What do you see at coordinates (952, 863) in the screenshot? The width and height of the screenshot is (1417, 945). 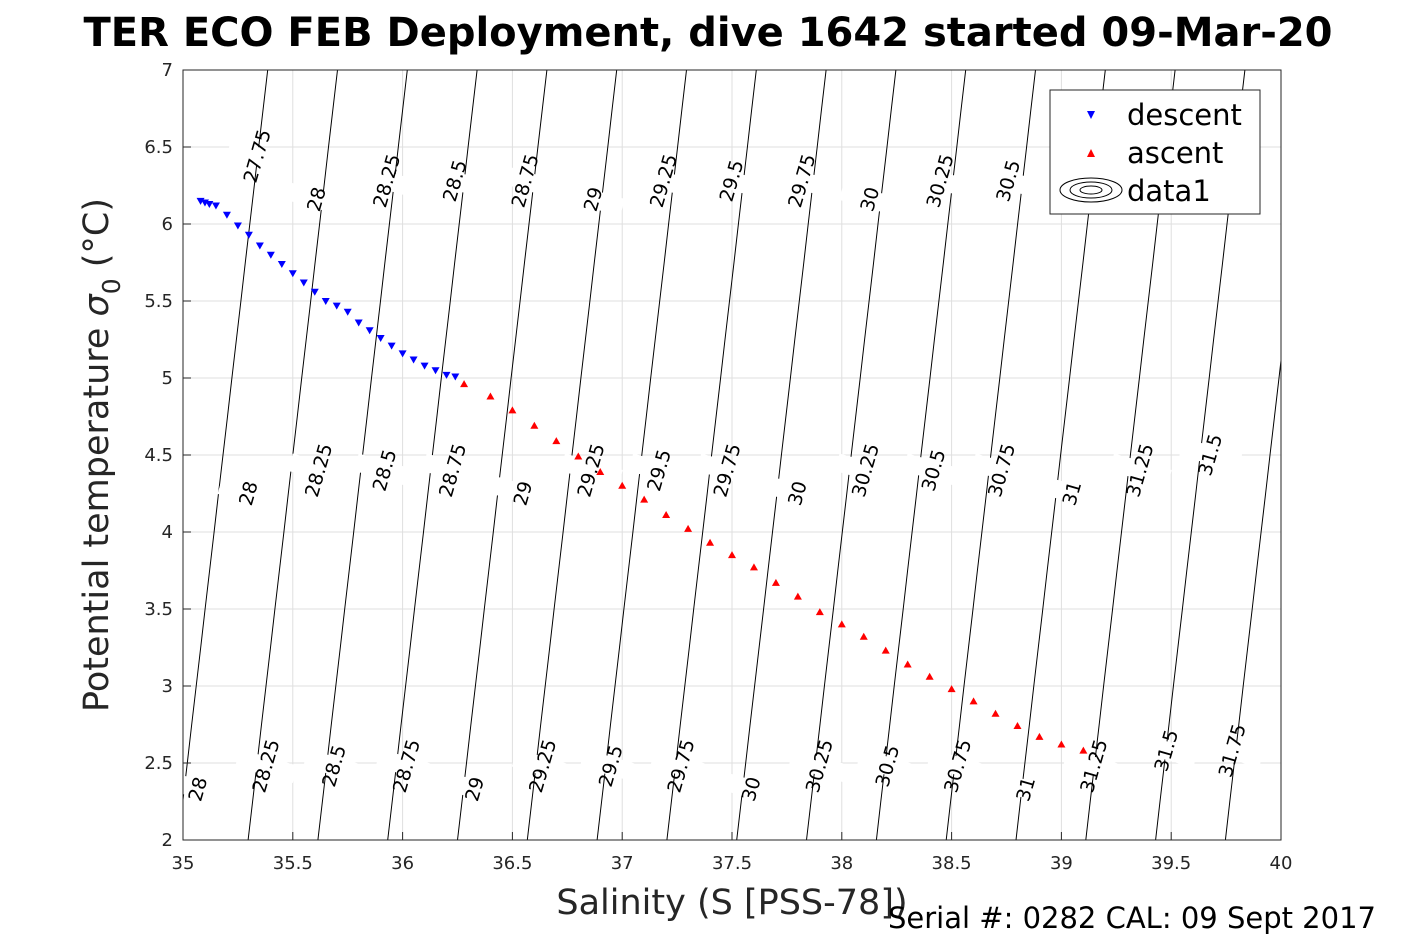 I see `x-tick-label: 38.5` at bounding box center [952, 863].